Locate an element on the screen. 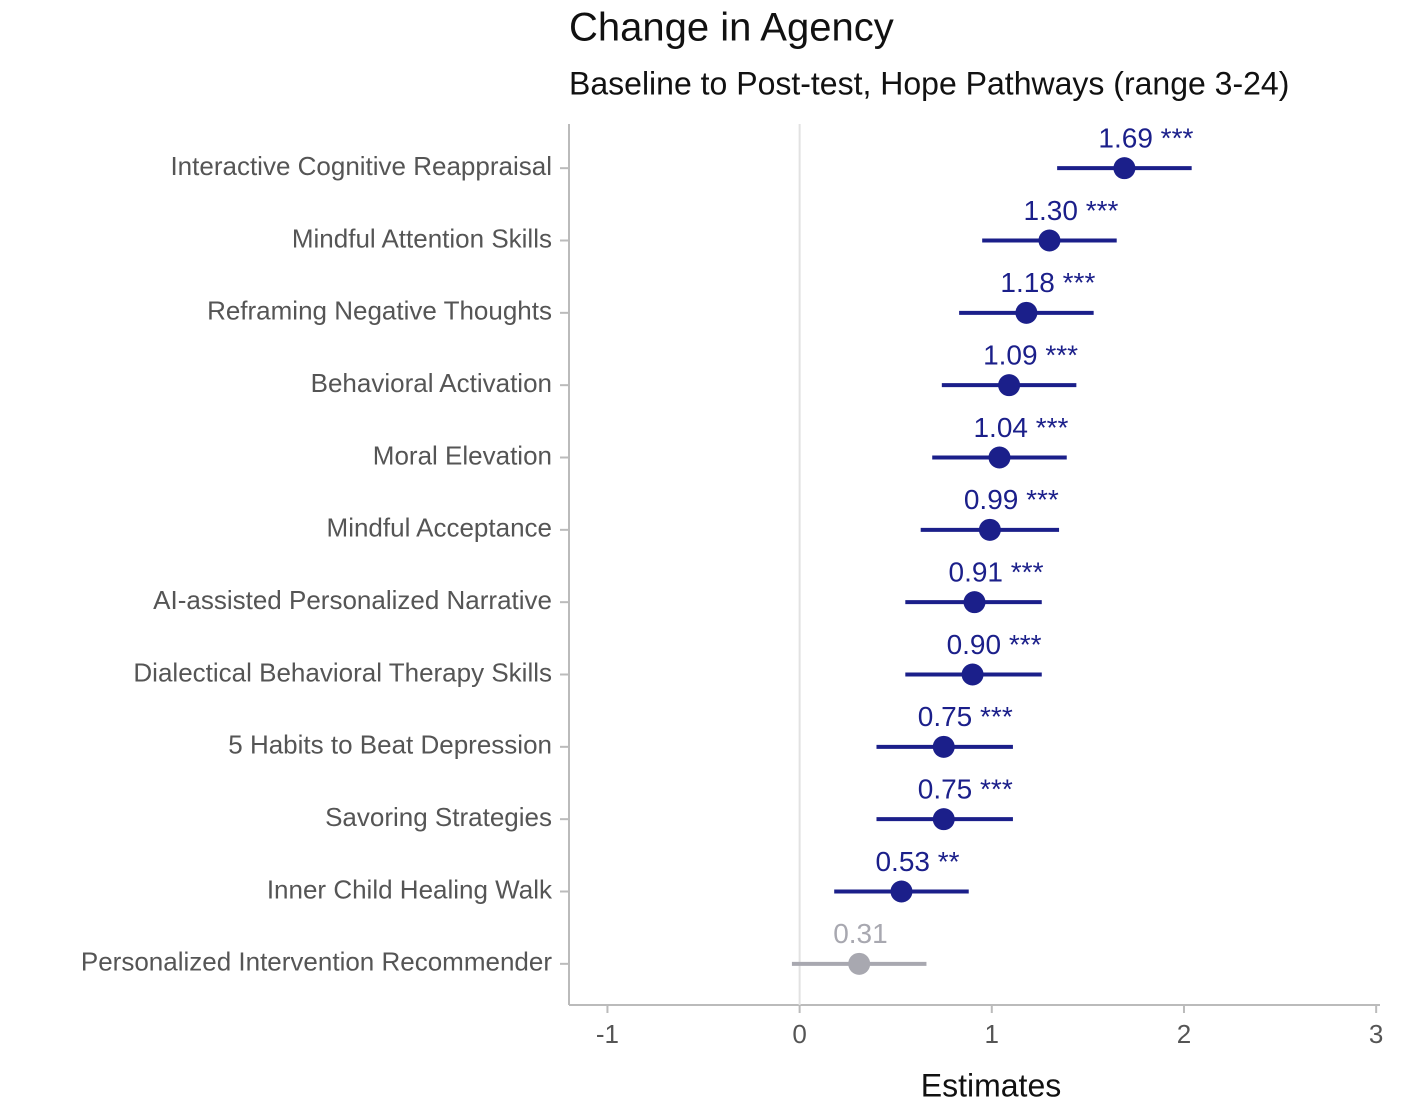 The image size is (1406, 1106). value-label: 1.18 *** is located at coordinates (1047, 282).